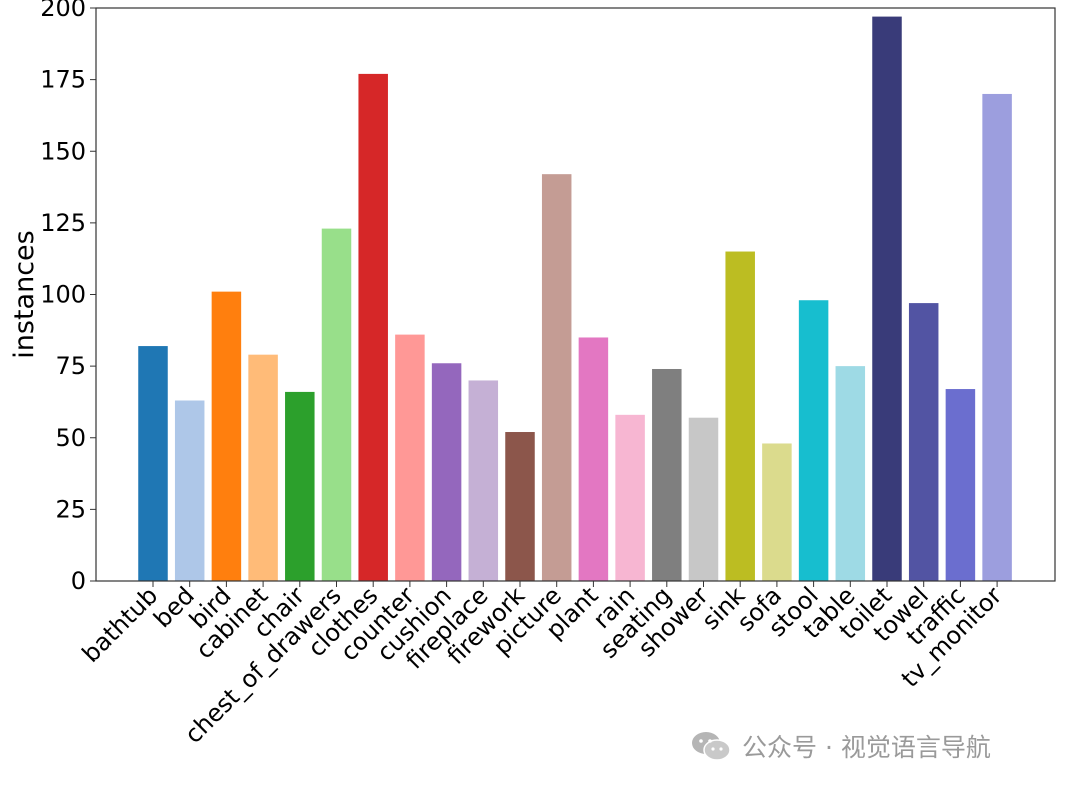 This screenshot has height=790, width=1080. What do you see at coordinates (850, 473) in the screenshot?
I see `bar-table` at bounding box center [850, 473].